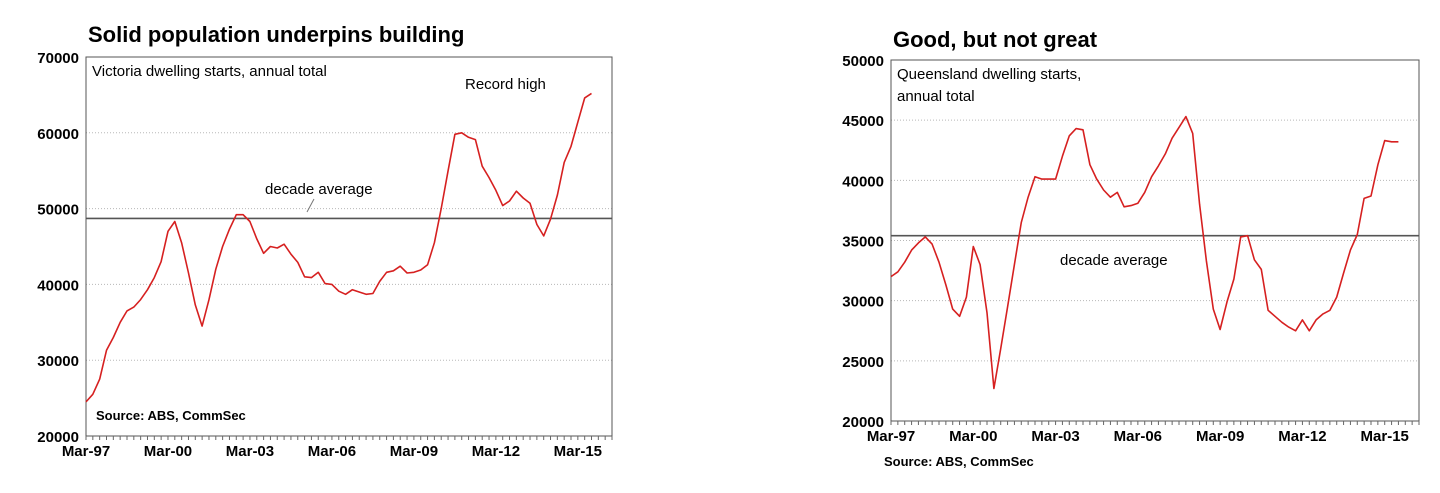 This screenshot has height=493, width=1440. Describe the element at coordinates (310, 205) in the screenshot. I see `annotation-pointer` at that location.